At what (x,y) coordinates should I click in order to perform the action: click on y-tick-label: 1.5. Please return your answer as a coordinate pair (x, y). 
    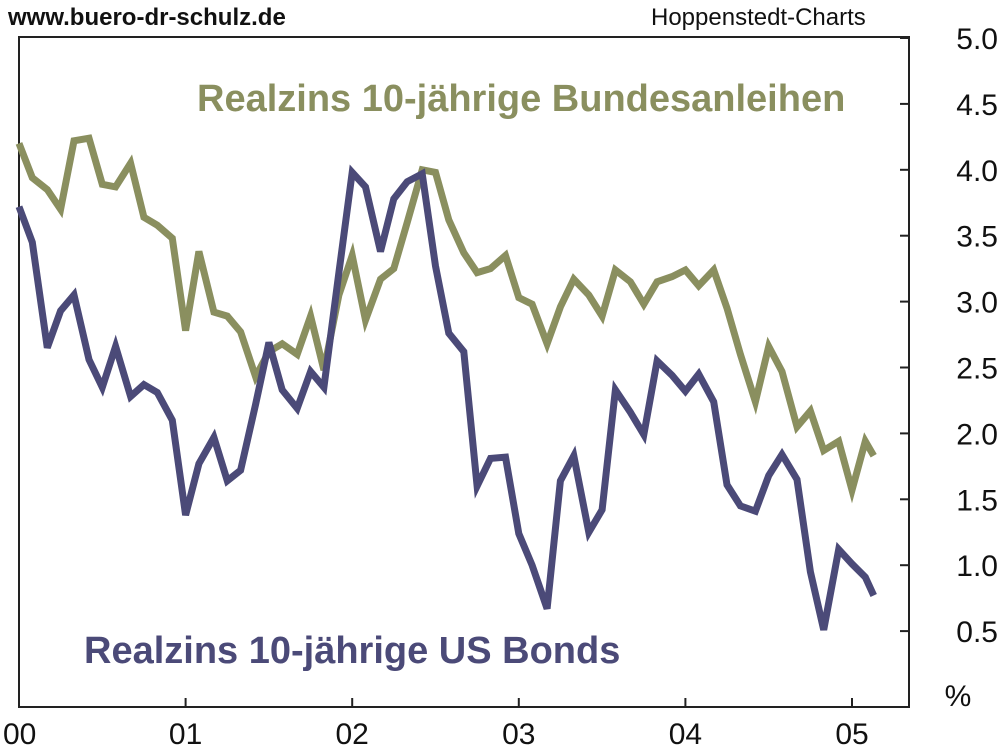
    Looking at the image, I should click on (977, 500).